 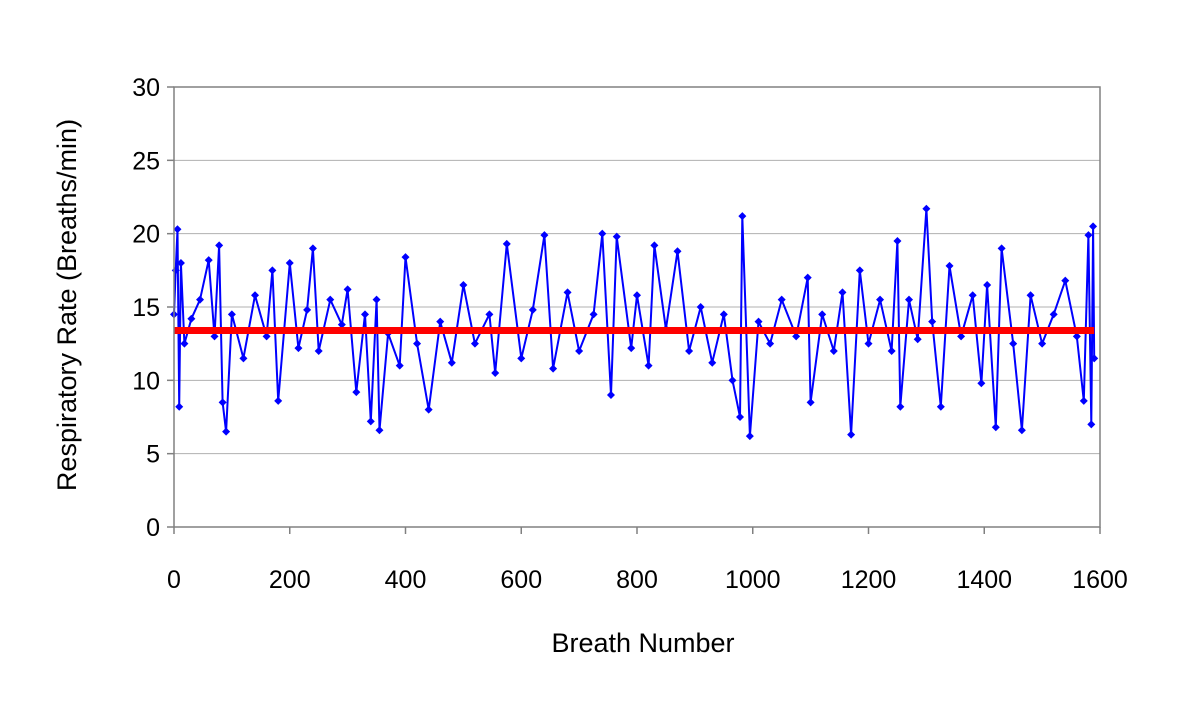 What do you see at coordinates (1100, 580) in the screenshot?
I see `x-tick-label: 1600` at bounding box center [1100, 580].